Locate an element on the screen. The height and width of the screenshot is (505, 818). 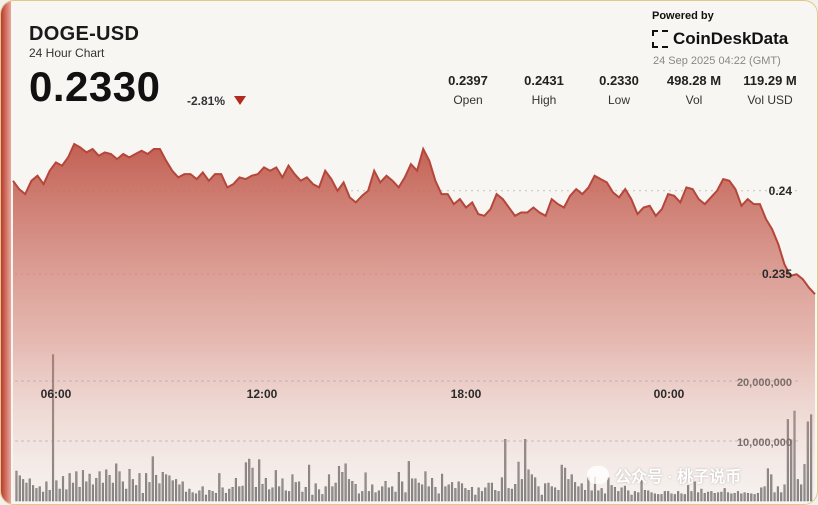
price-change: -2.81% is located at coordinates (206, 101).